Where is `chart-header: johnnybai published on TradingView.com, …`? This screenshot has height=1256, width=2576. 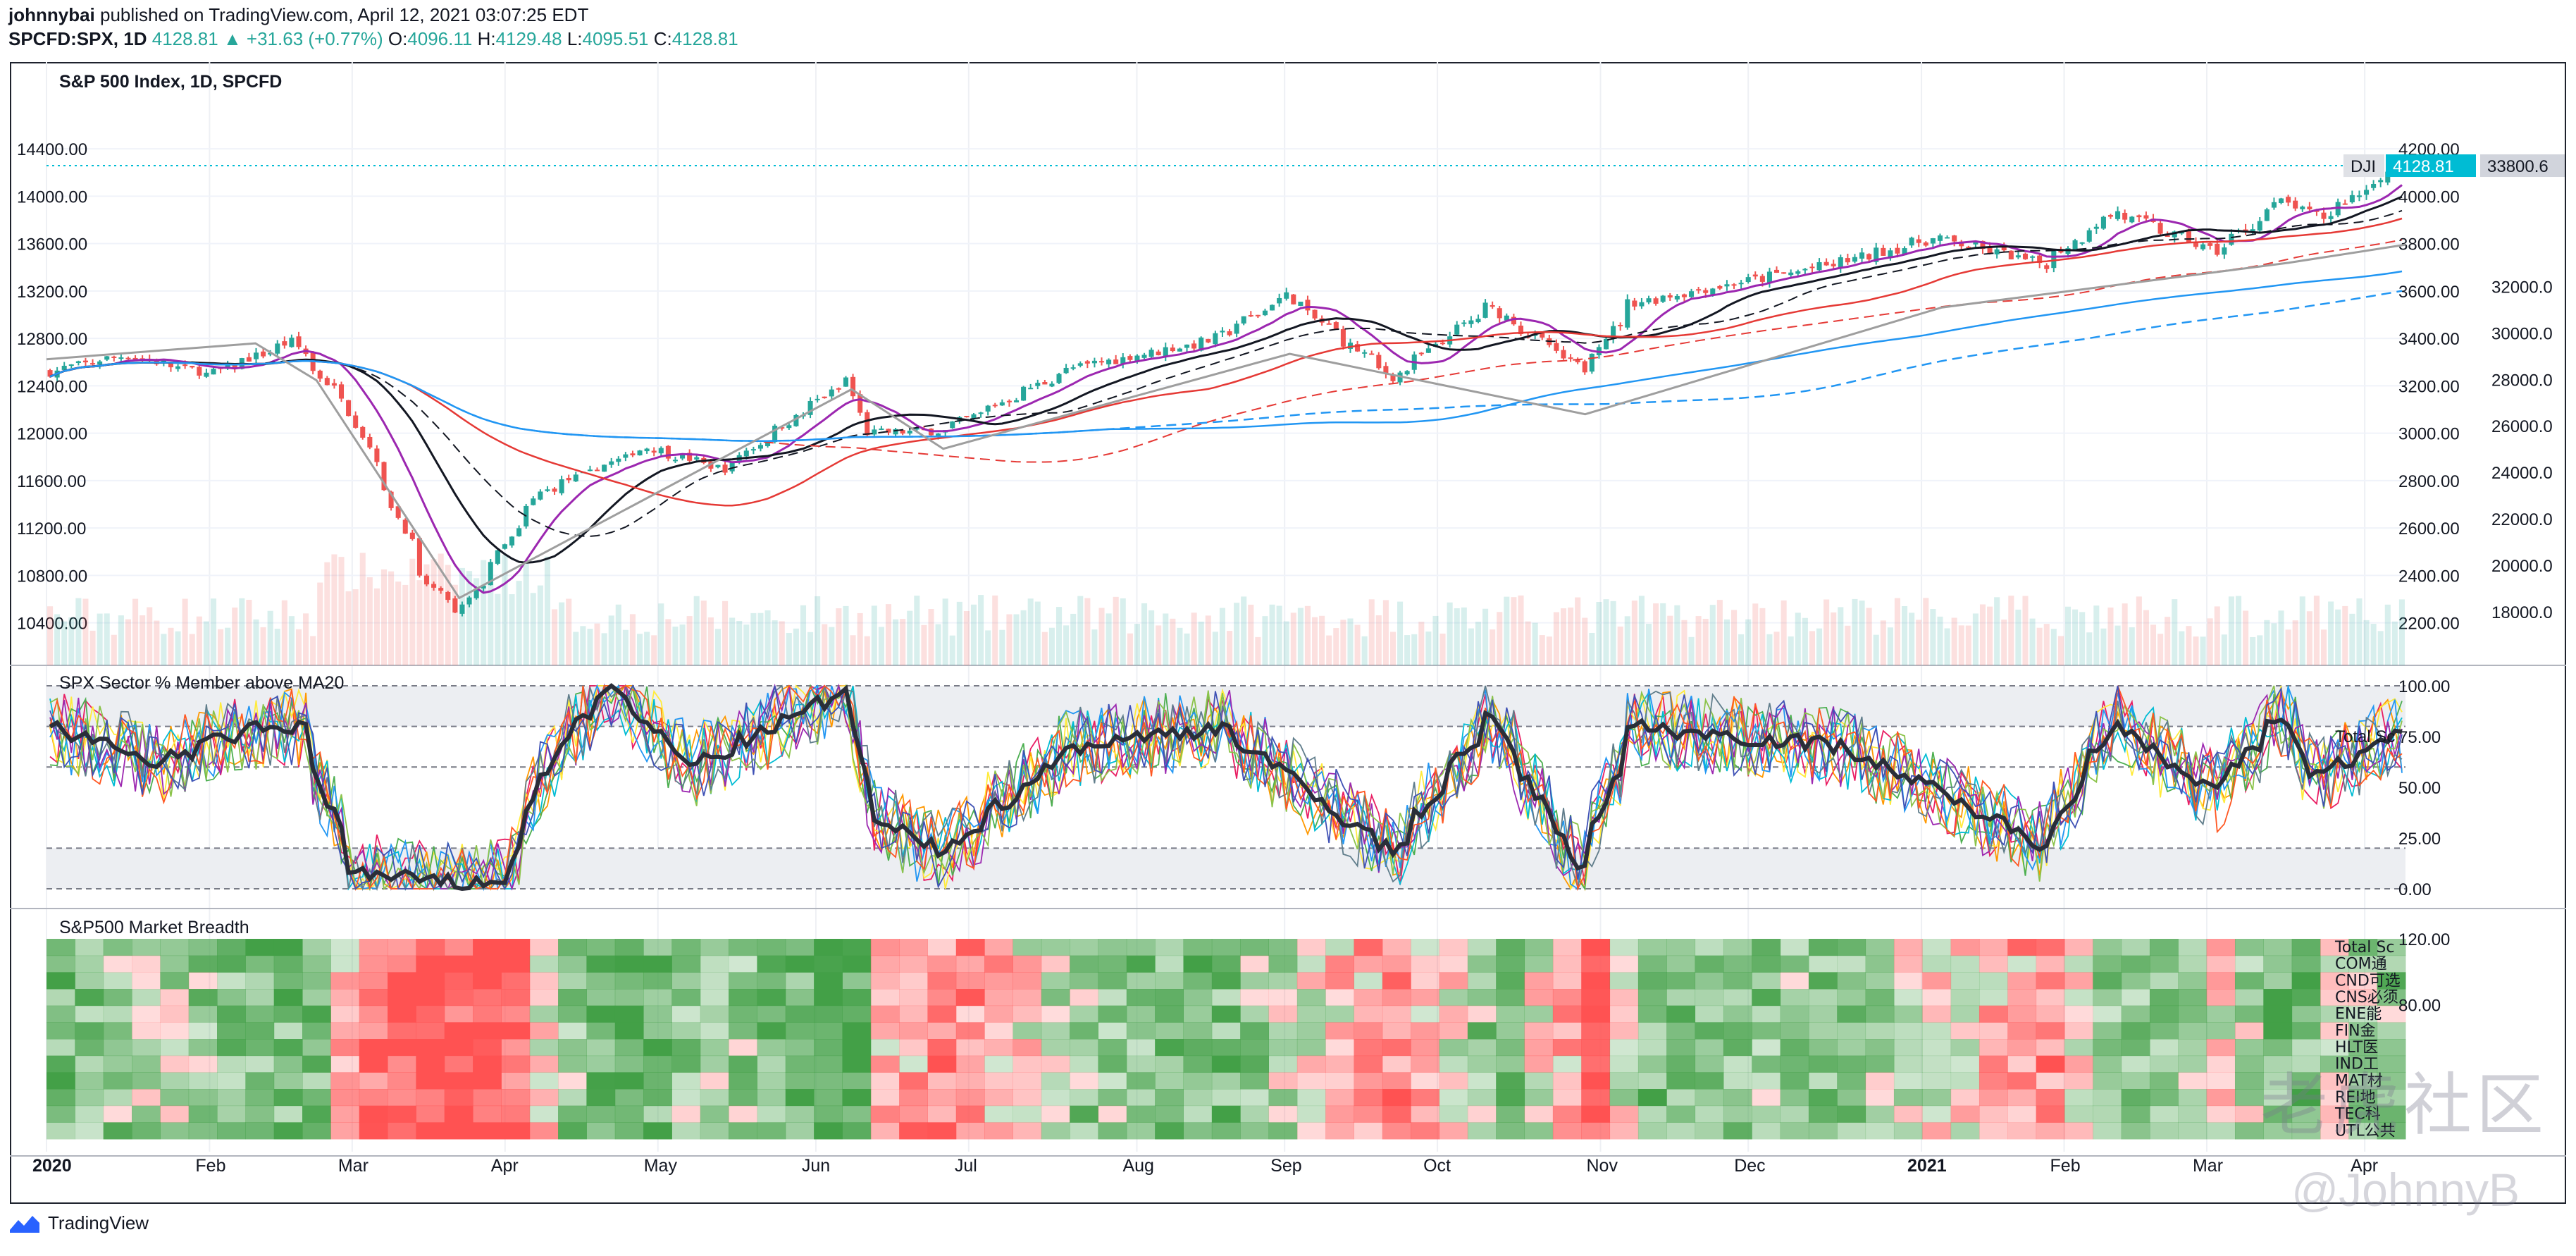 chart-header: johnnybai published on TradingView.com, … is located at coordinates (1290, 27).